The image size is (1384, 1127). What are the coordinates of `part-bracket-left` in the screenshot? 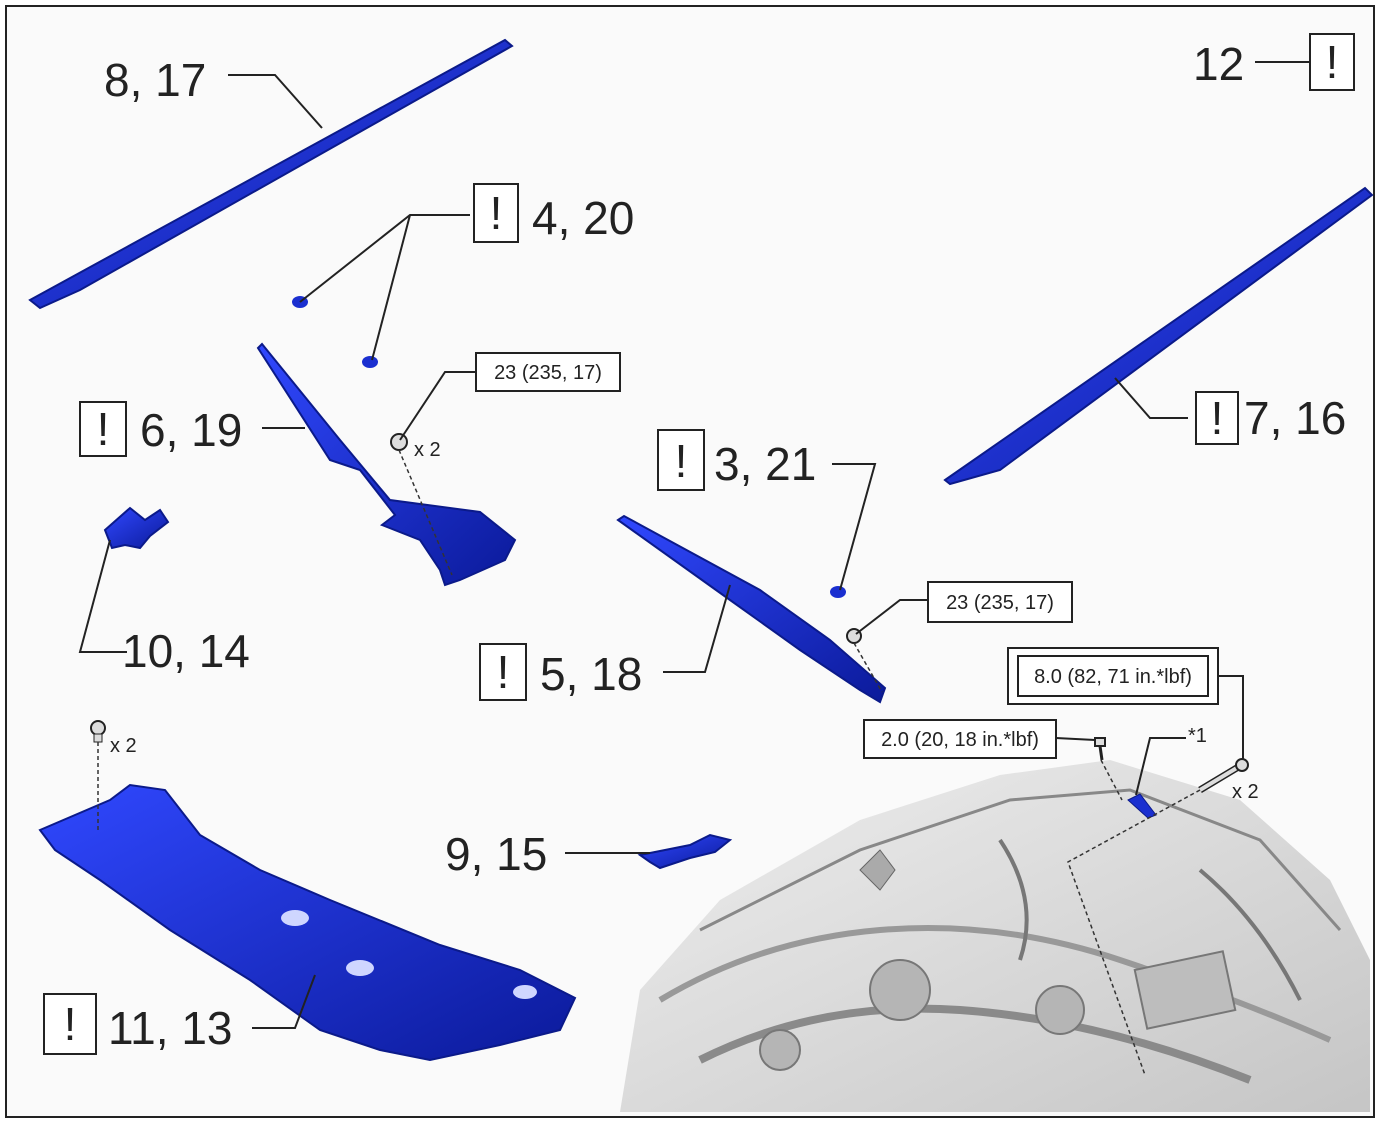 It's located at (136, 528).